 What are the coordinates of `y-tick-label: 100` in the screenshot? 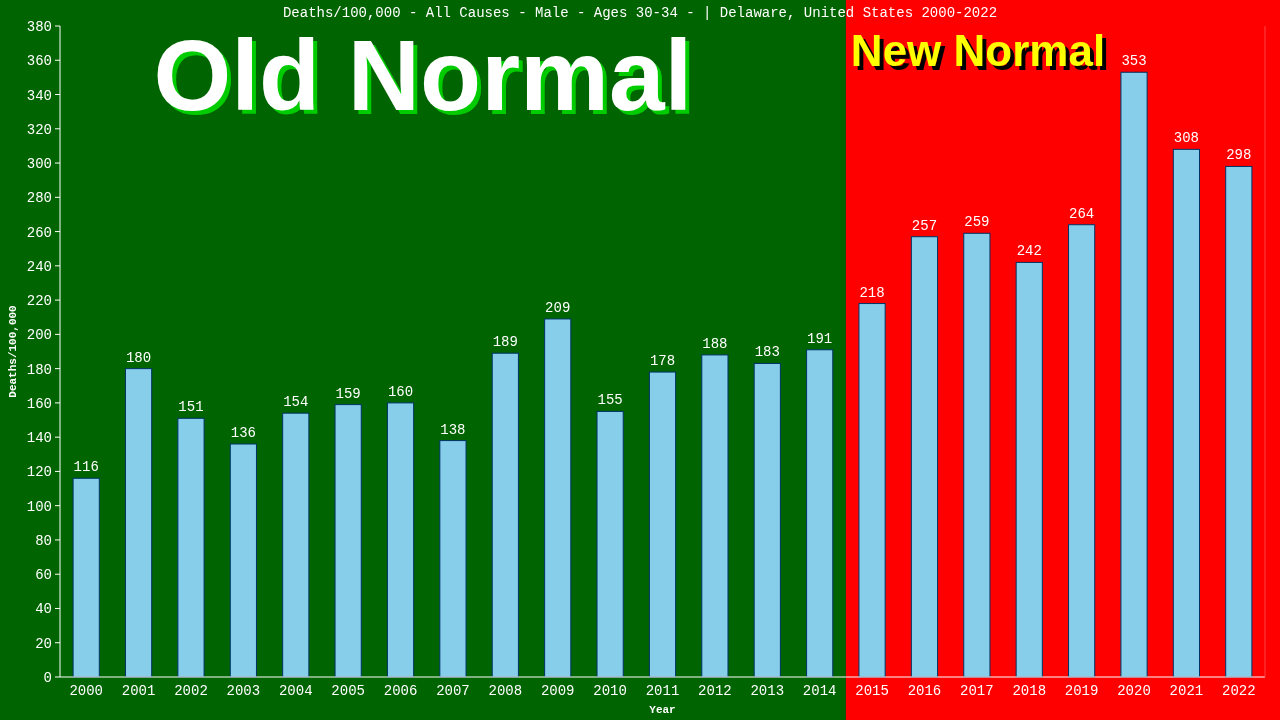 It's located at (39, 506).